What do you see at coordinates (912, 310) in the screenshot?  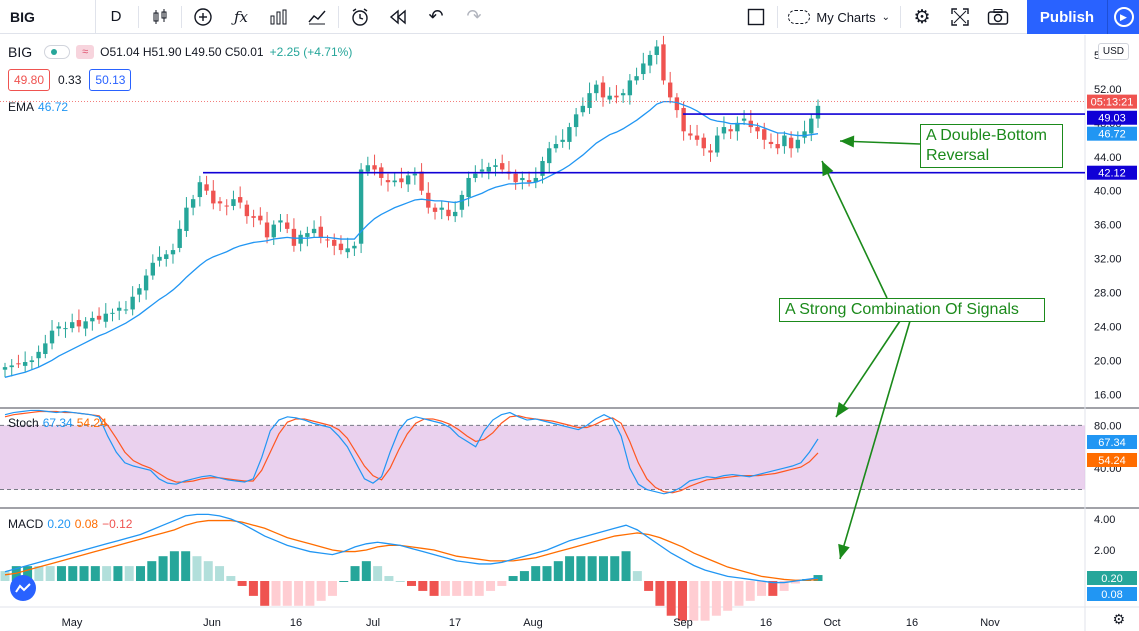 I see `annotation-combination: A Strong Combination Of Signals` at bounding box center [912, 310].